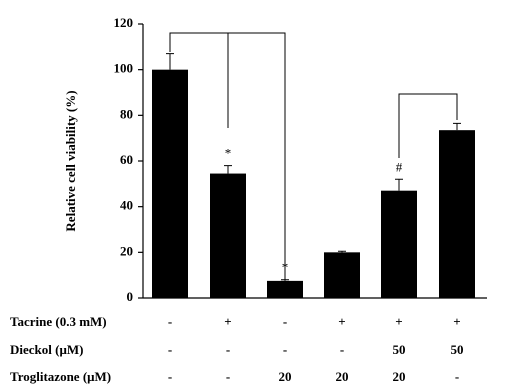  Describe the element at coordinates (399, 166) in the screenshot. I see `annotation: #` at that location.